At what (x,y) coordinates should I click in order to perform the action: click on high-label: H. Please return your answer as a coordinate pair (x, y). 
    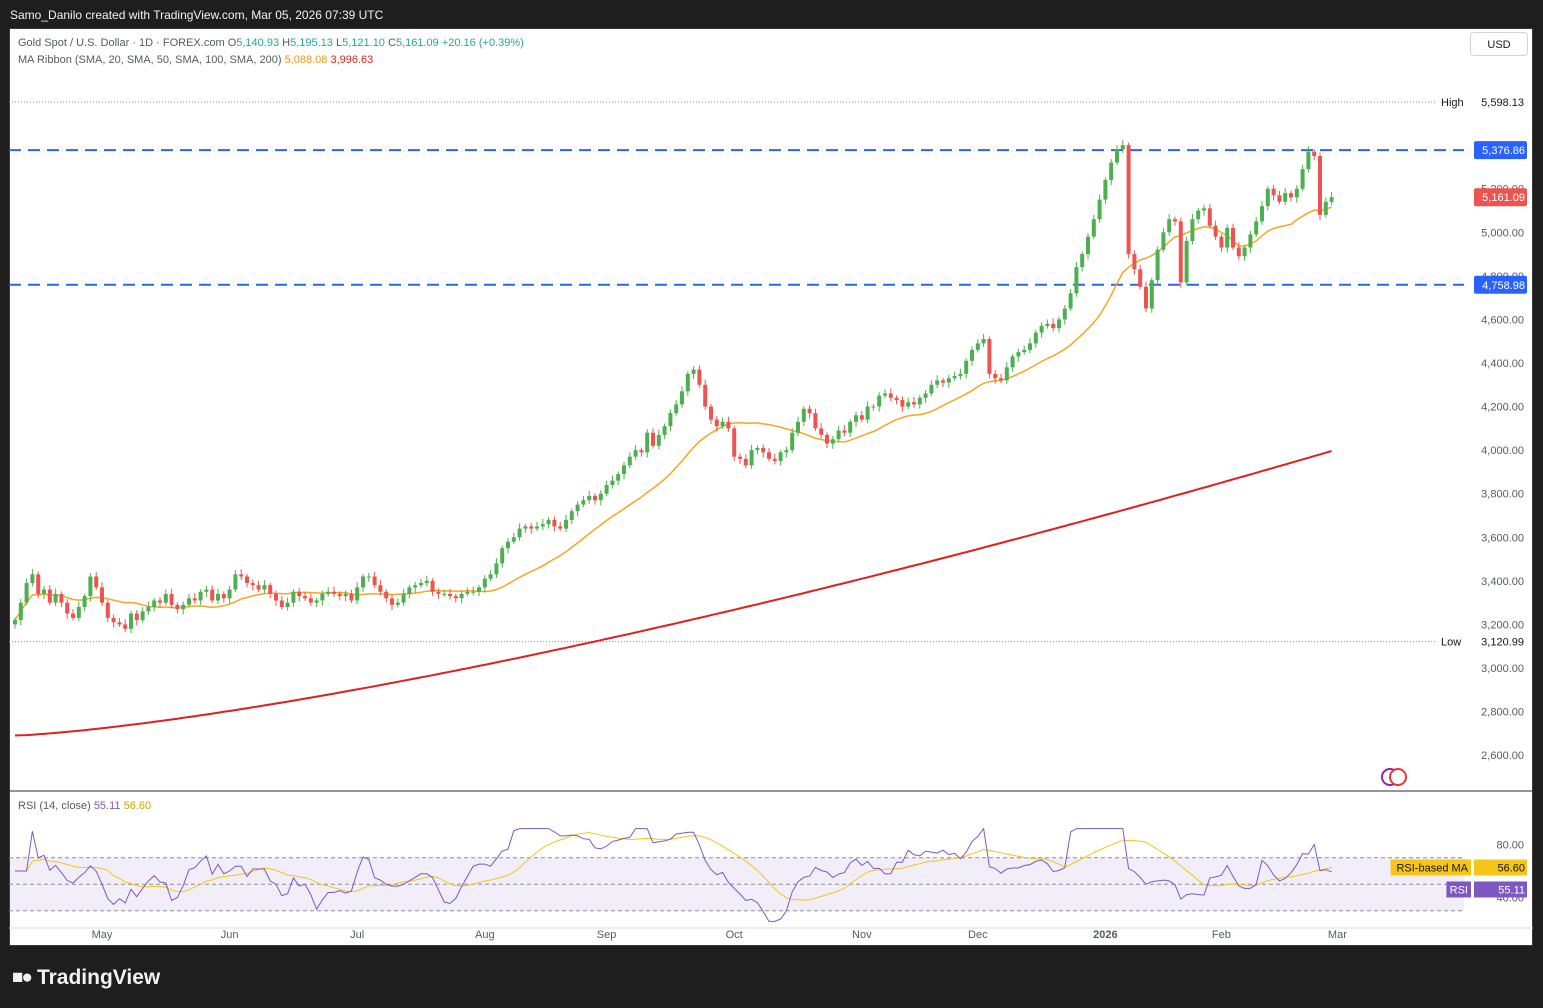
    Looking at the image, I should click on (286, 43).